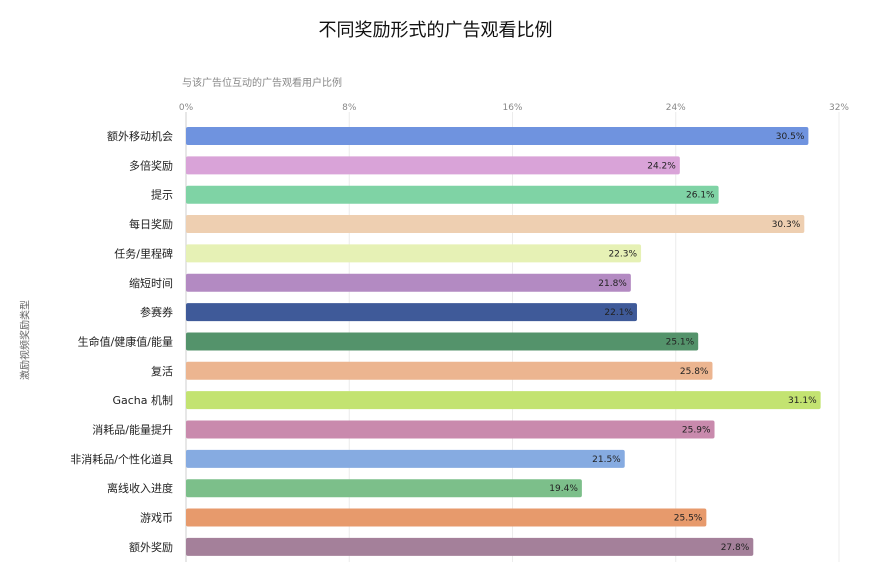  What do you see at coordinates (162, 371) in the screenshot?
I see `category-label: 复活` at bounding box center [162, 371].